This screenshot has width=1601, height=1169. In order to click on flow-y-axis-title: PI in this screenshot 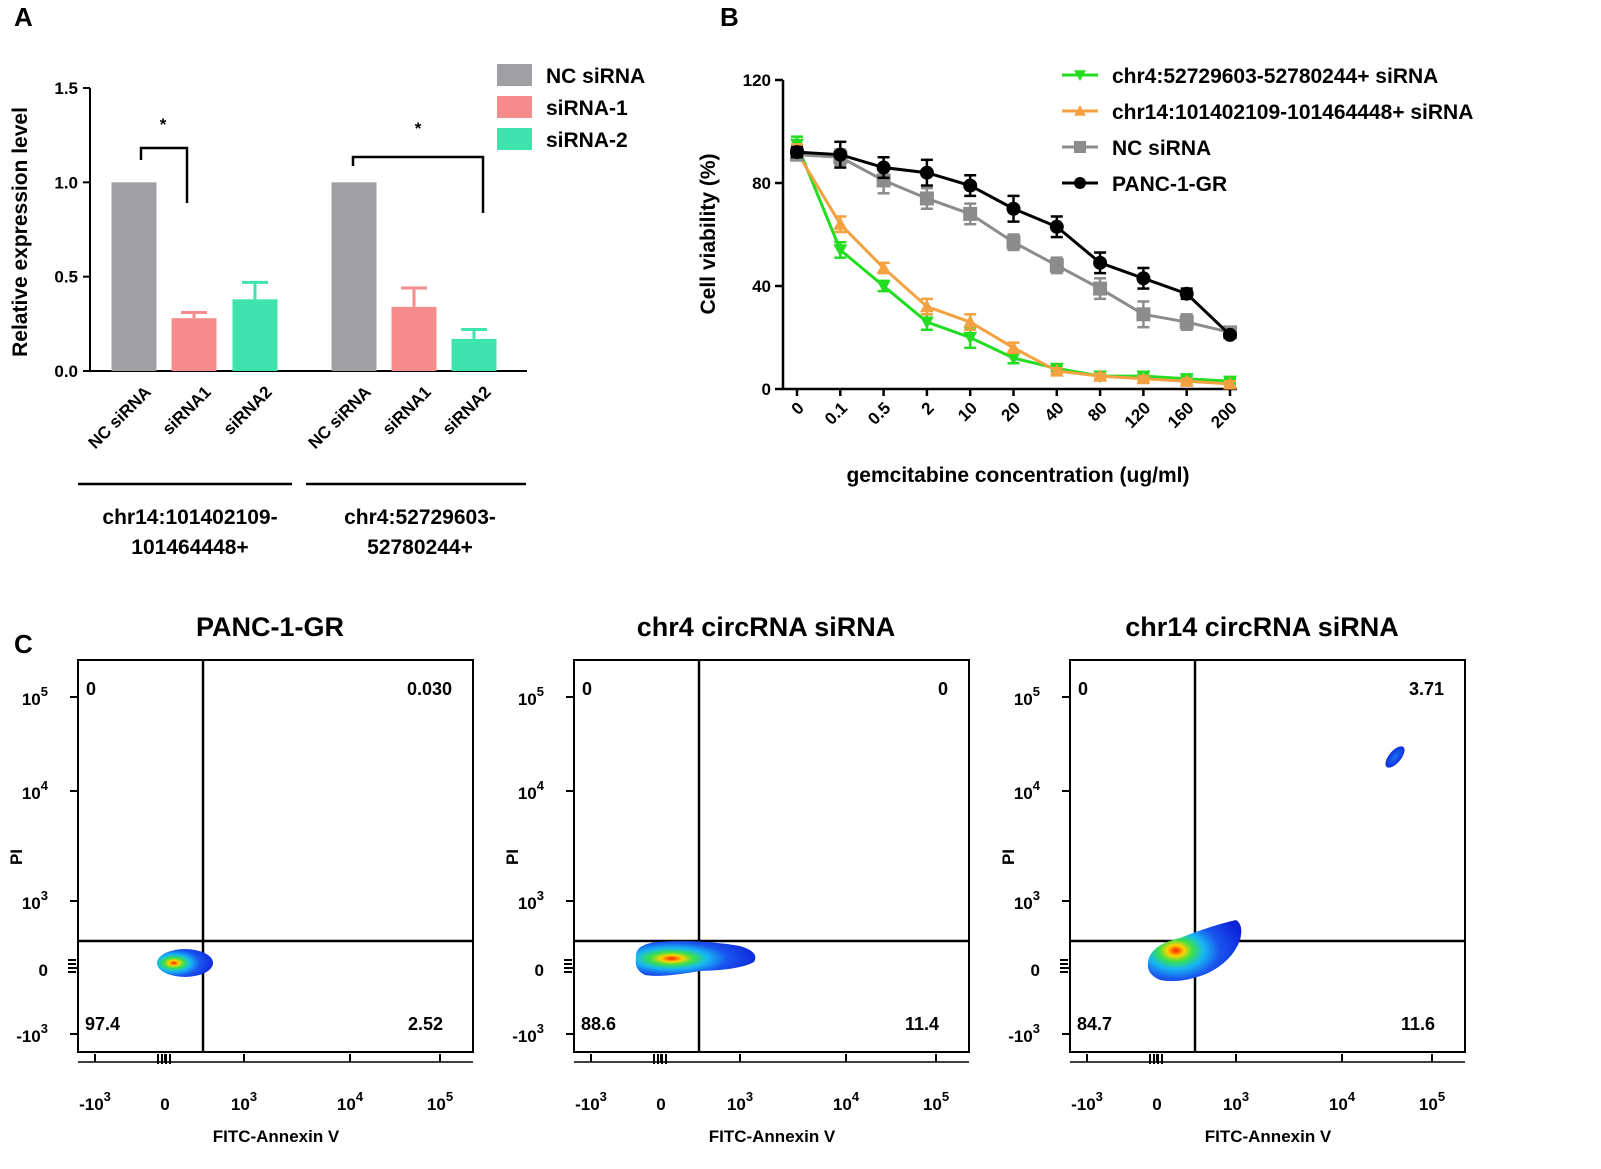, I will do `click(1008, 857)`.